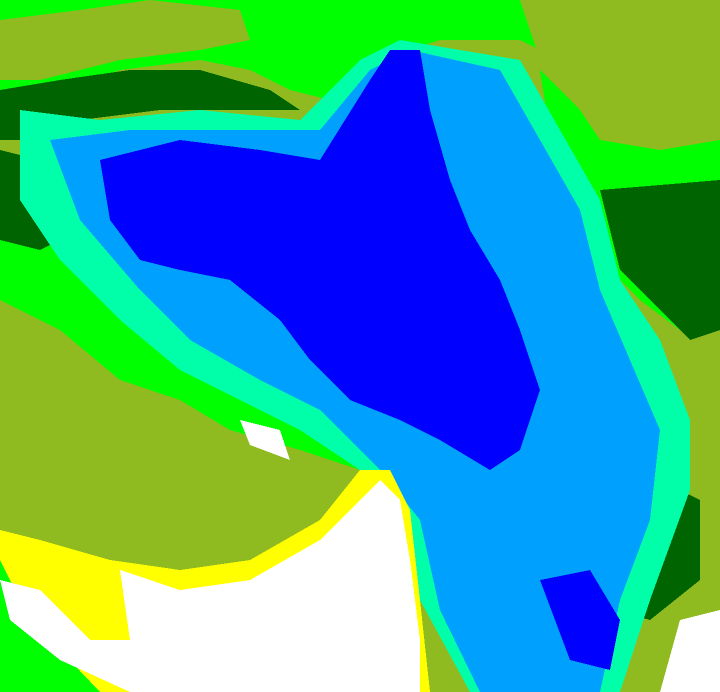 Image resolution: width=720 pixels, height=692 pixels. Describe the element at coordinates (580, 620) in the screenshot. I see `region-blue-south` at that location.